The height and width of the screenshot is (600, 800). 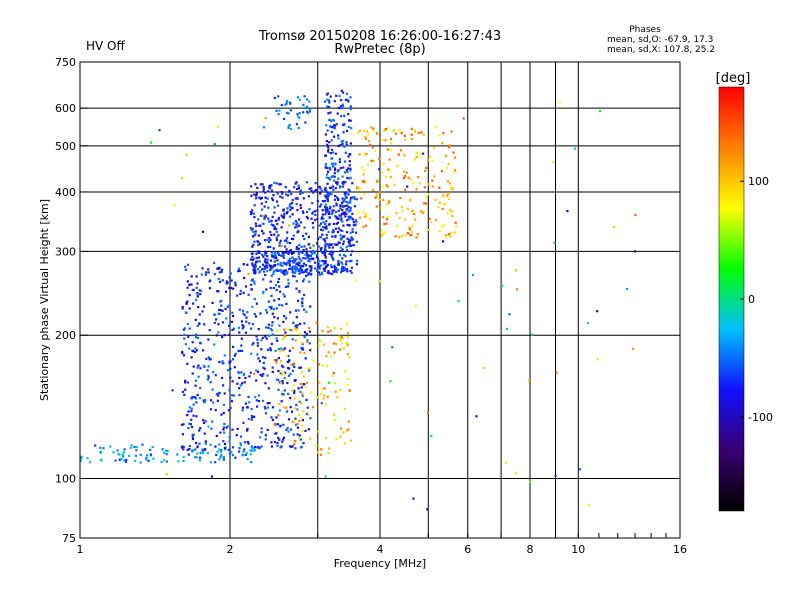 What do you see at coordinates (80, 549) in the screenshot?
I see `x-tick-label: 1` at bounding box center [80, 549].